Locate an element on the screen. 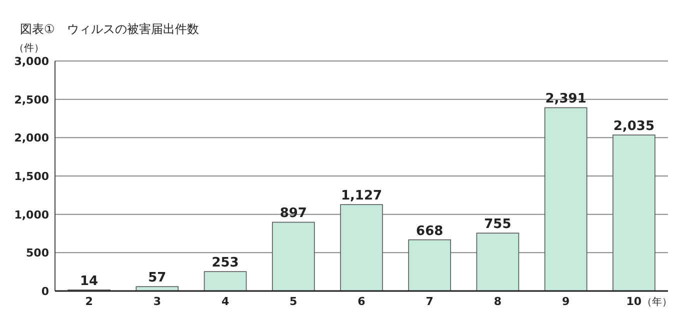  data-label: 57 is located at coordinates (157, 278).